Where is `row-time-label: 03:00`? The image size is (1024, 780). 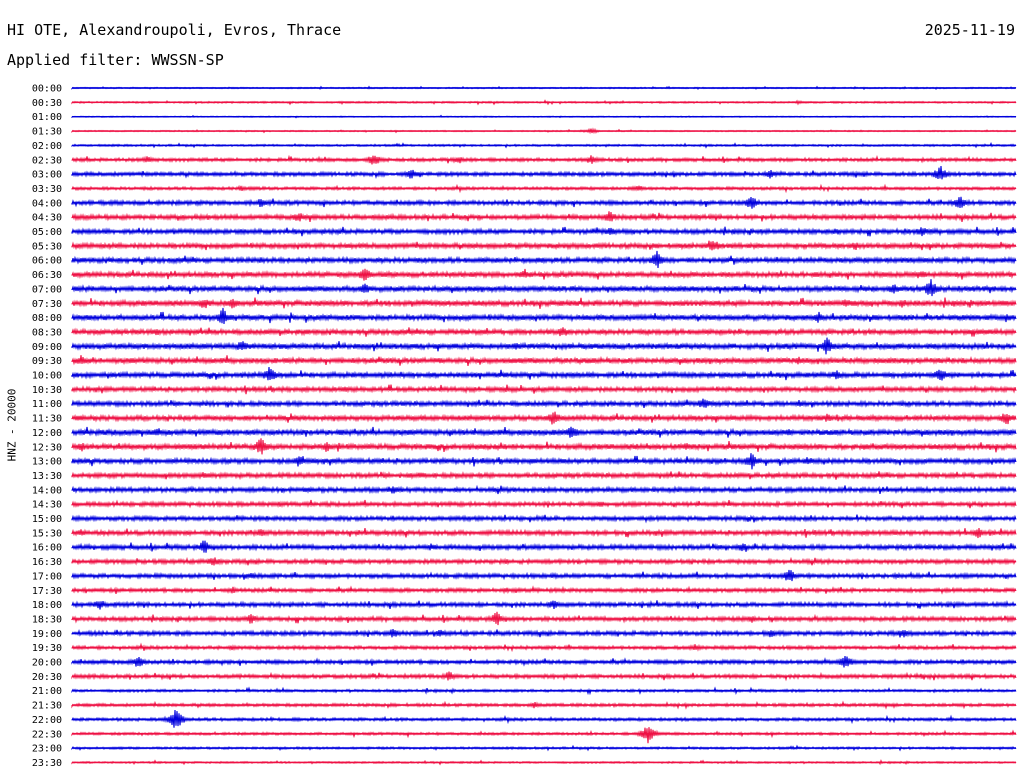 row-time-label: 03:00 is located at coordinates (47, 175).